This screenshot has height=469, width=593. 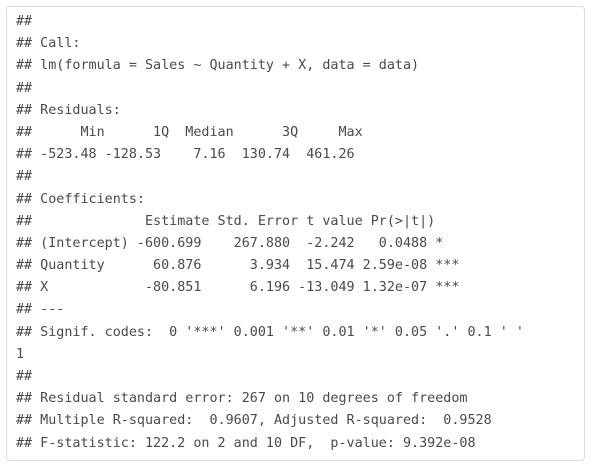 I want to click on console-line-coefficients-header: ## Coefficients:, so click(x=80, y=199).